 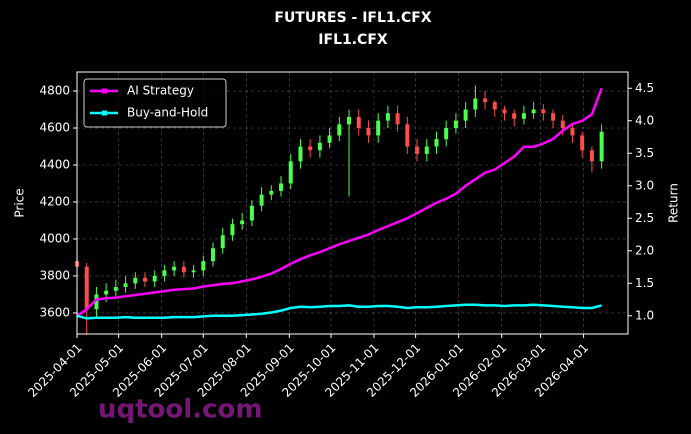 What do you see at coordinates (20, 202) in the screenshot?
I see `y-axis-label: Price` at bounding box center [20, 202].